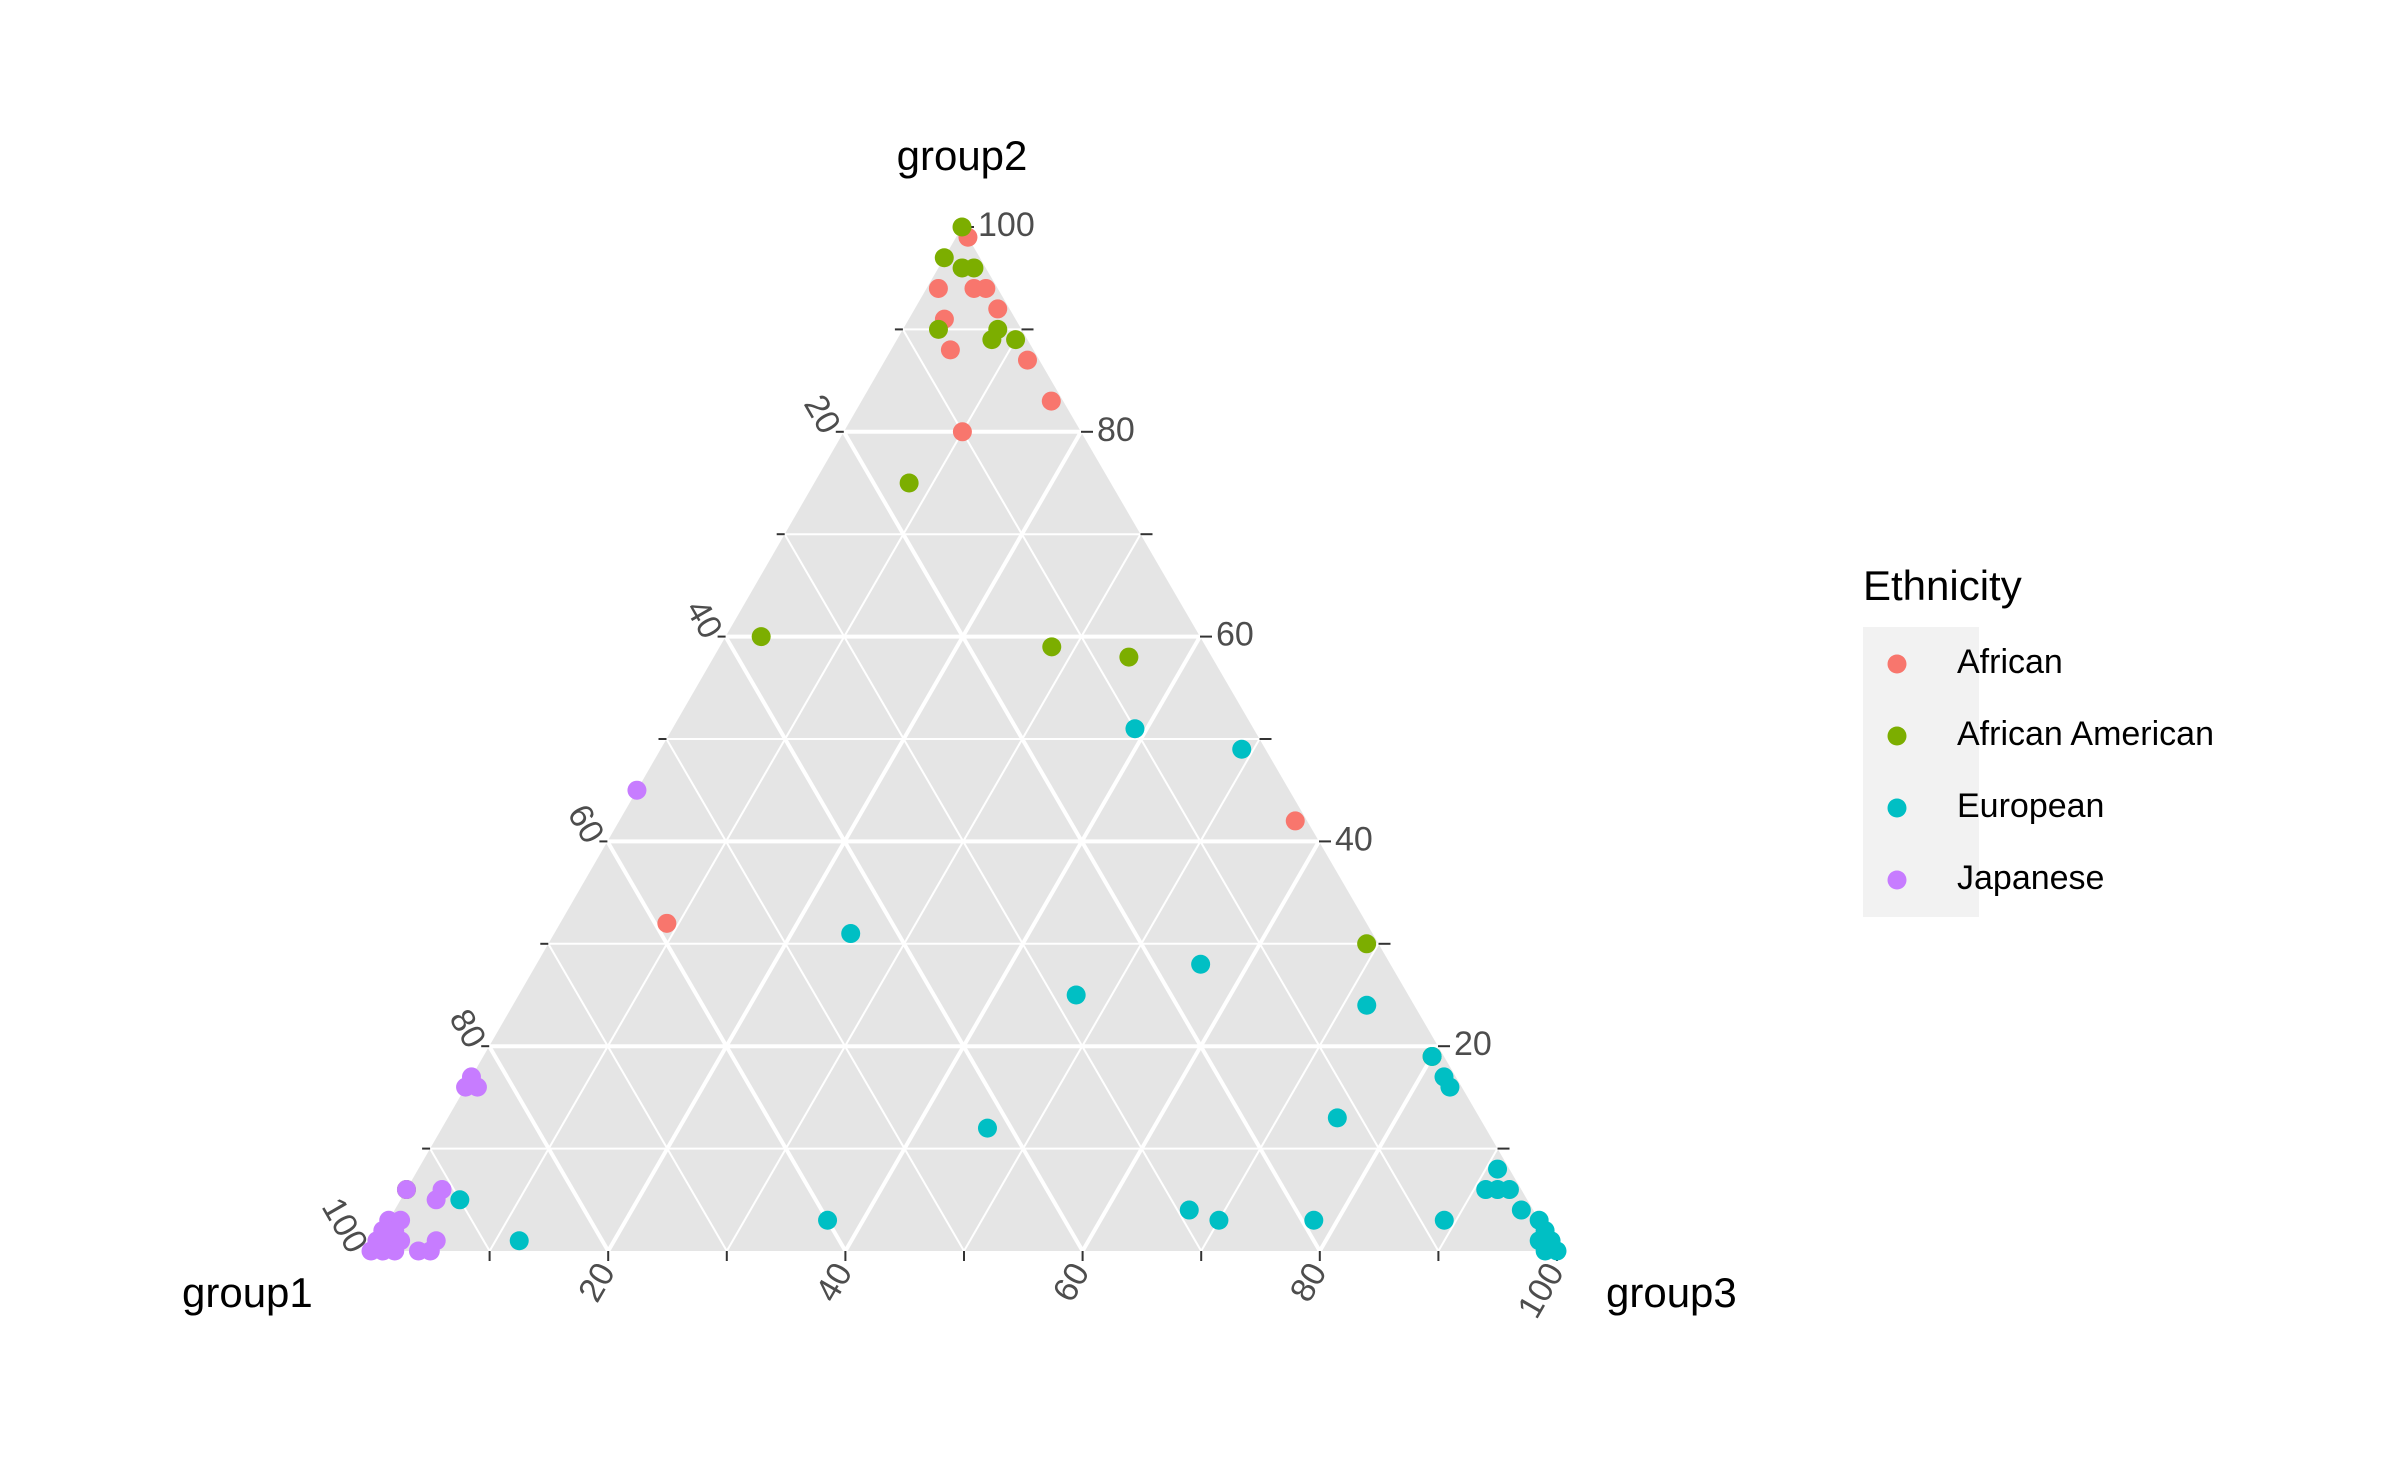 The image size is (2387, 1474). Describe the element at coordinates (1309, 1282) in the screenshot. I see `tick-label-group3-80: 80` at that location.